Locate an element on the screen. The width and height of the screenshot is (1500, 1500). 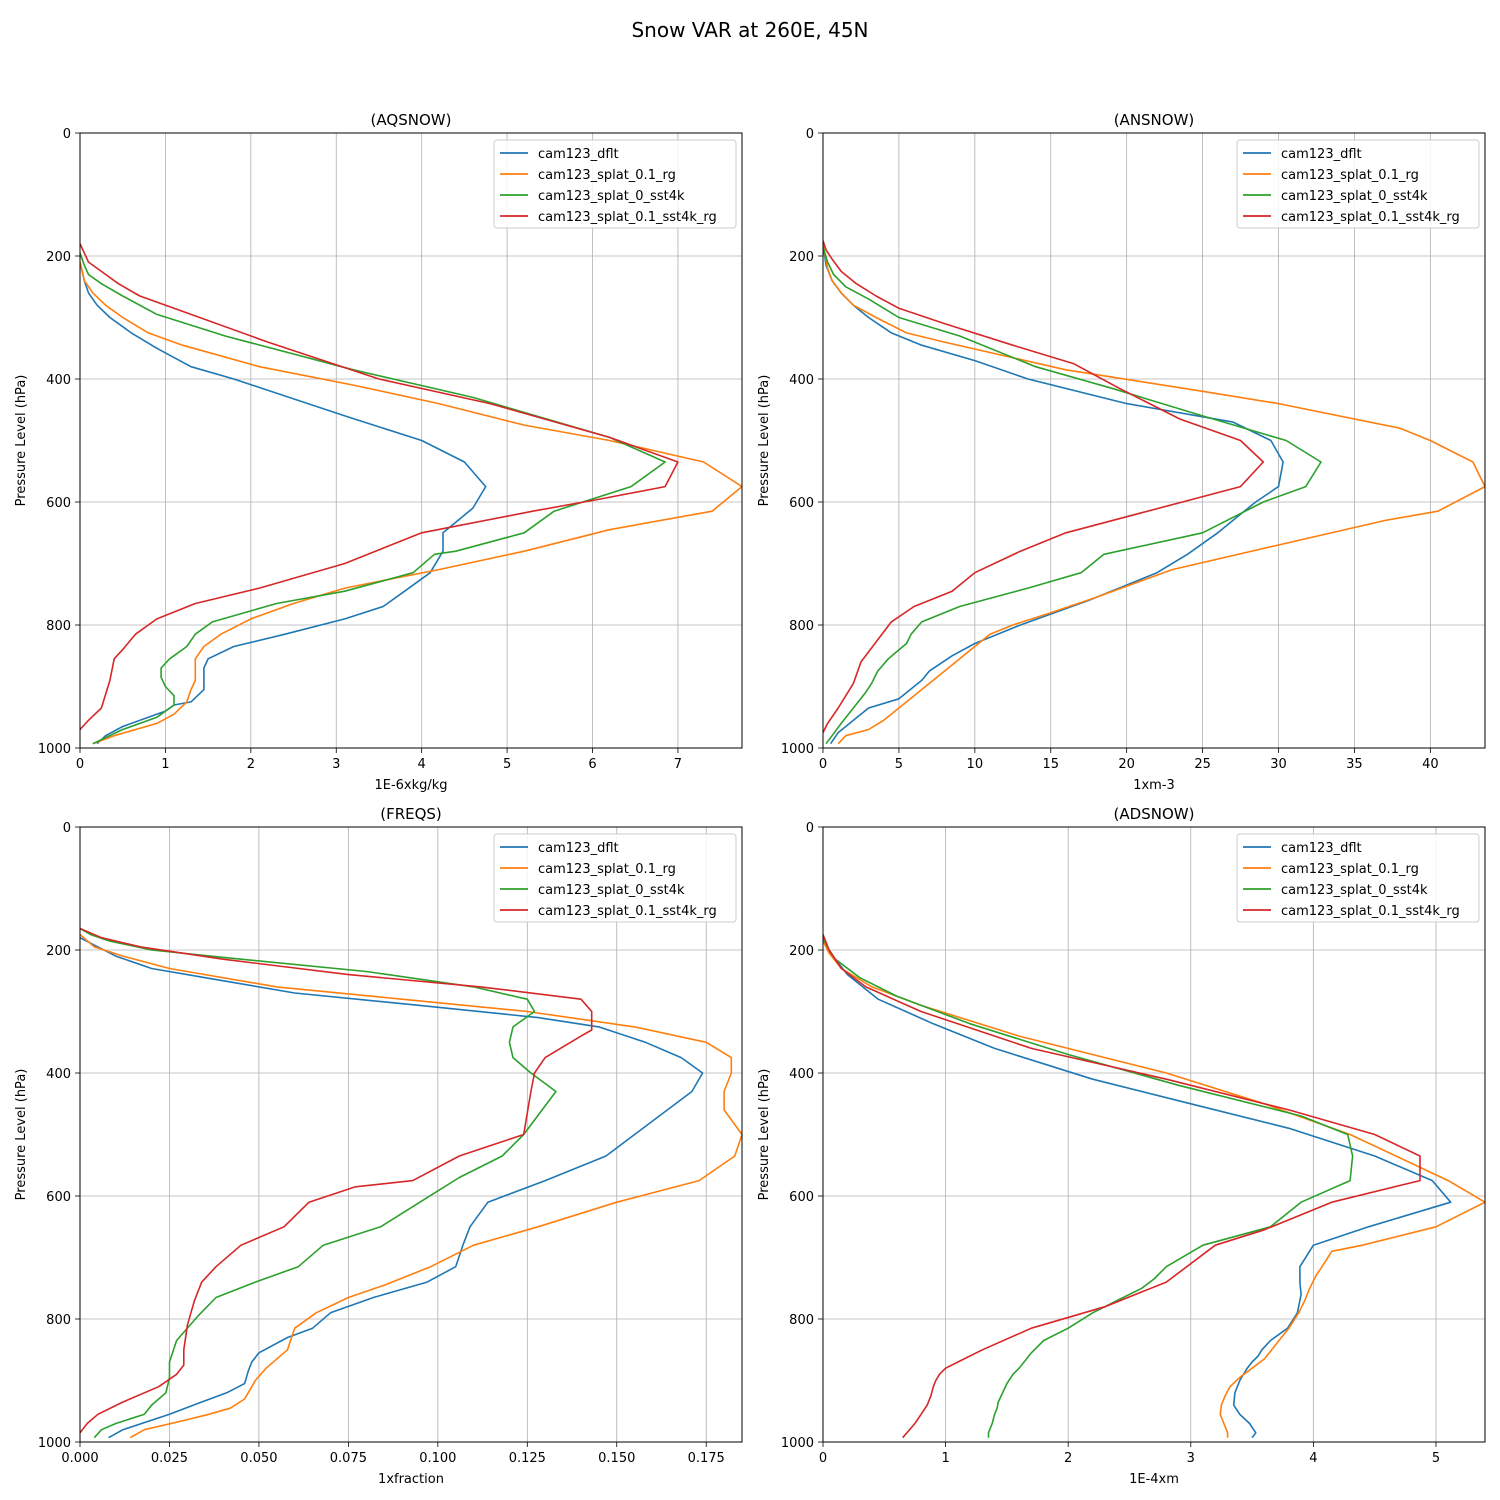
x-tick-label: 0.025 is located at coordinates (169, 1458).